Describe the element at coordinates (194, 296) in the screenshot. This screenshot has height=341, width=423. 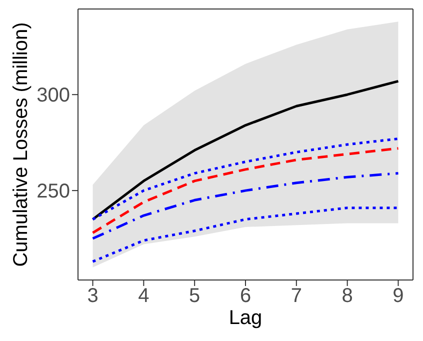
I see `x-tick-label: 5` at that location.